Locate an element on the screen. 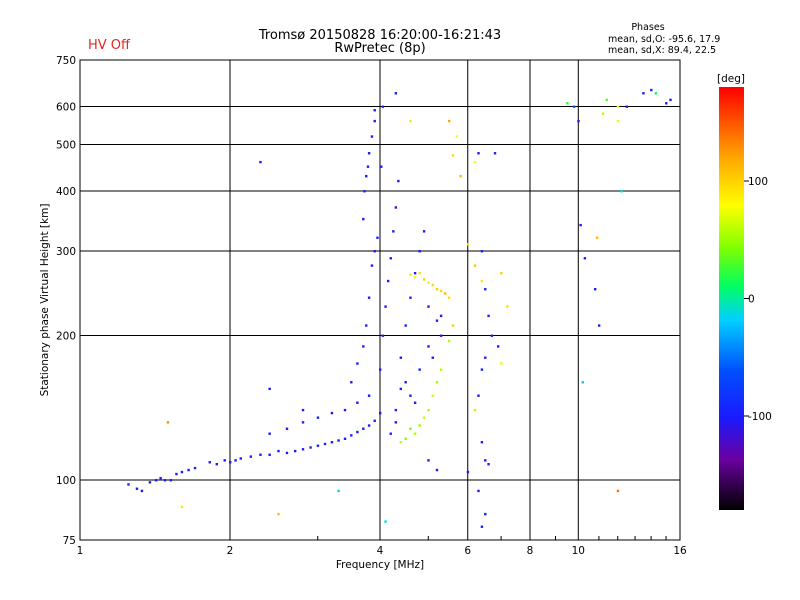 The width and height of the screenshot is (800, 600). stats-heading: Phases is located at coordinates (647, 27).